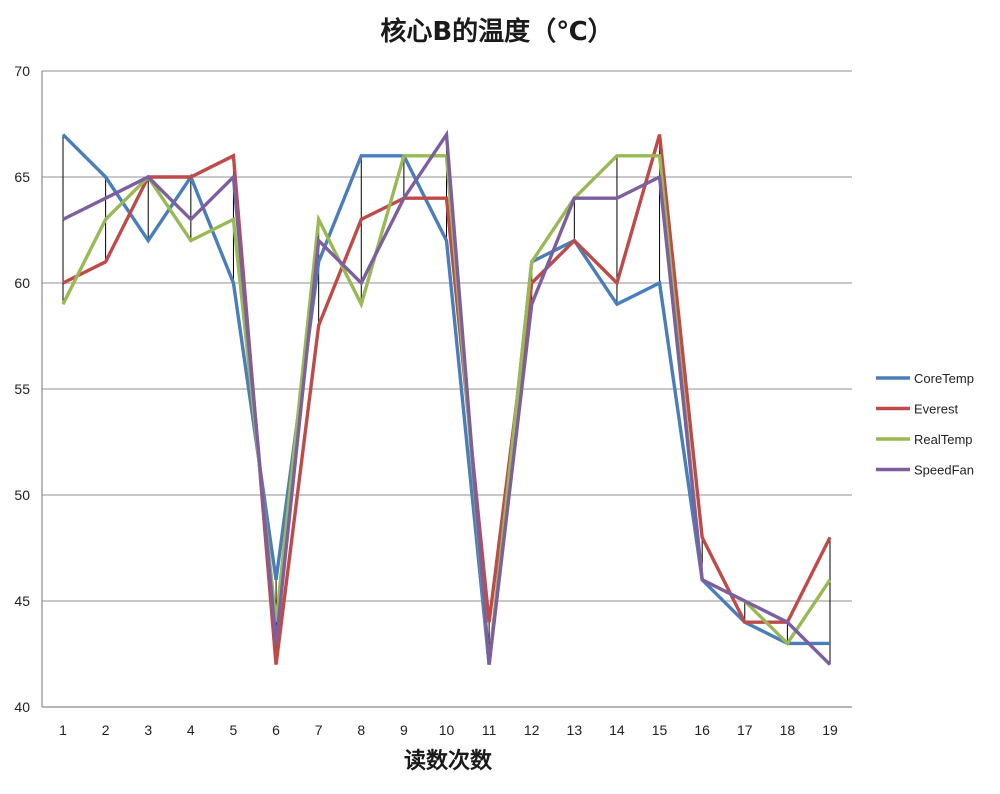  I want to click on legend-label: RealTemp, so click(943, 439).